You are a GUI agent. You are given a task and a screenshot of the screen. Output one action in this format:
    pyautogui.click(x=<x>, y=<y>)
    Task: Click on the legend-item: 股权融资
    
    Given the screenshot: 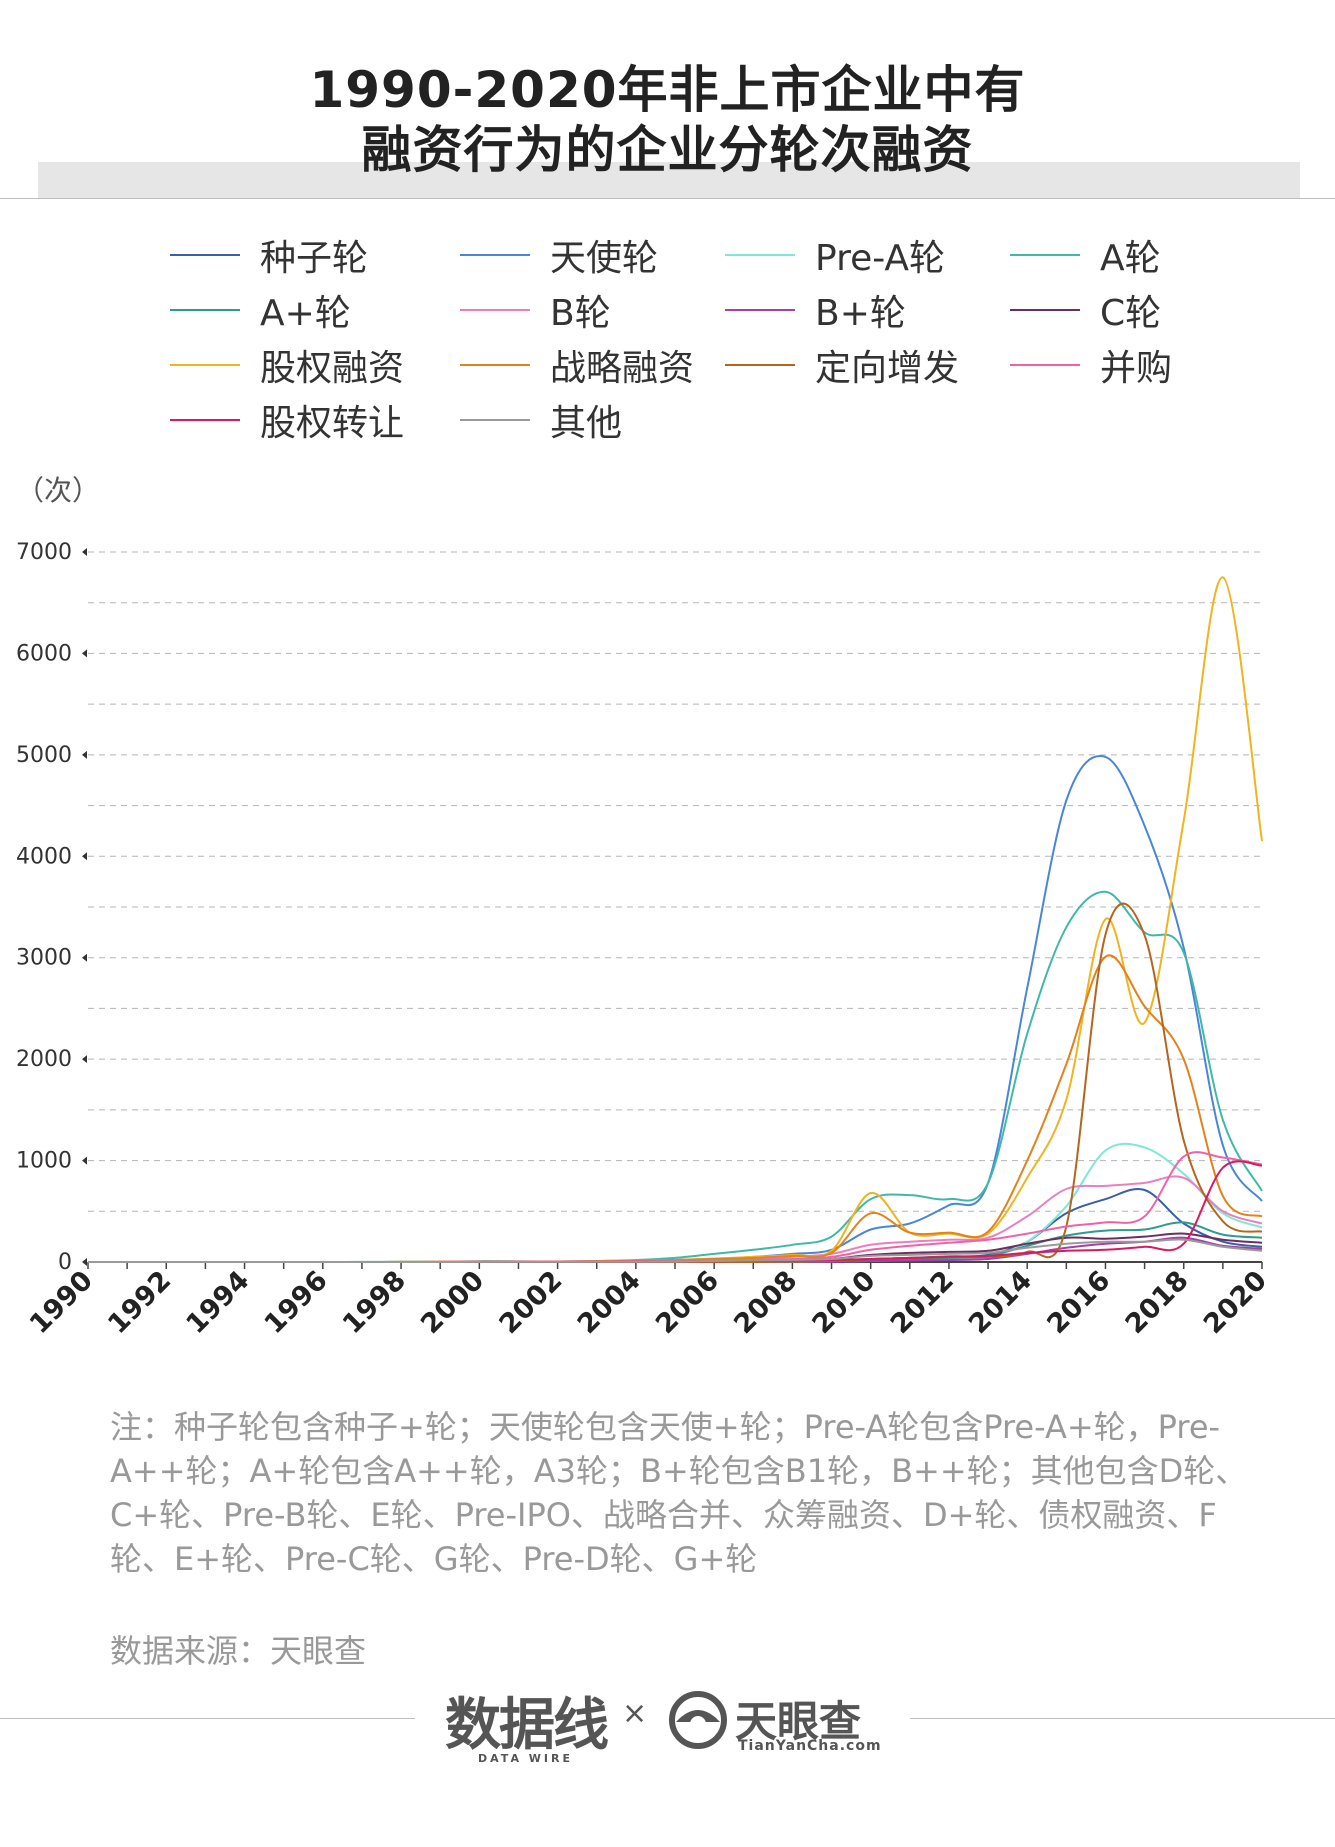 What is the action you would take?
    pyautogui.click(x=287, y=365)
    